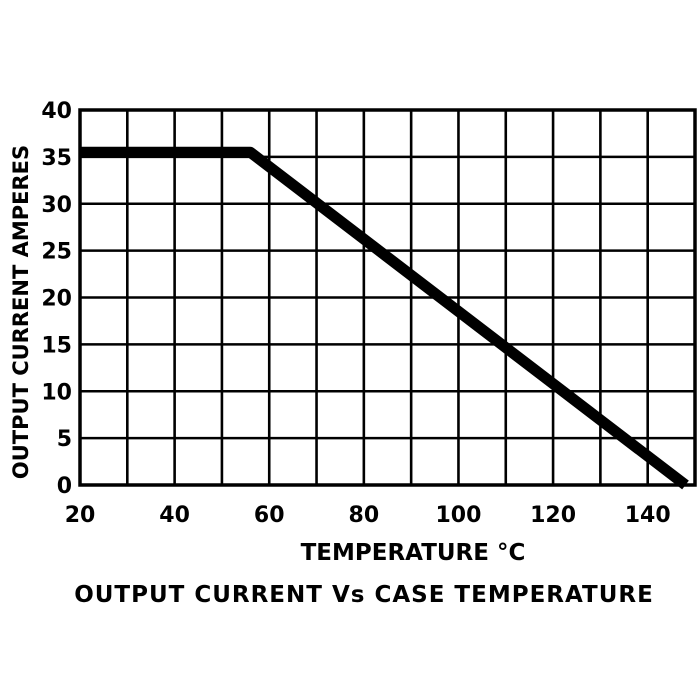 This screenshot has width=700, height=700. What do you see at coordinates (56, 158) in the screenshot?
I see `y-tick-label: 35` at bounding box center [56, 158].